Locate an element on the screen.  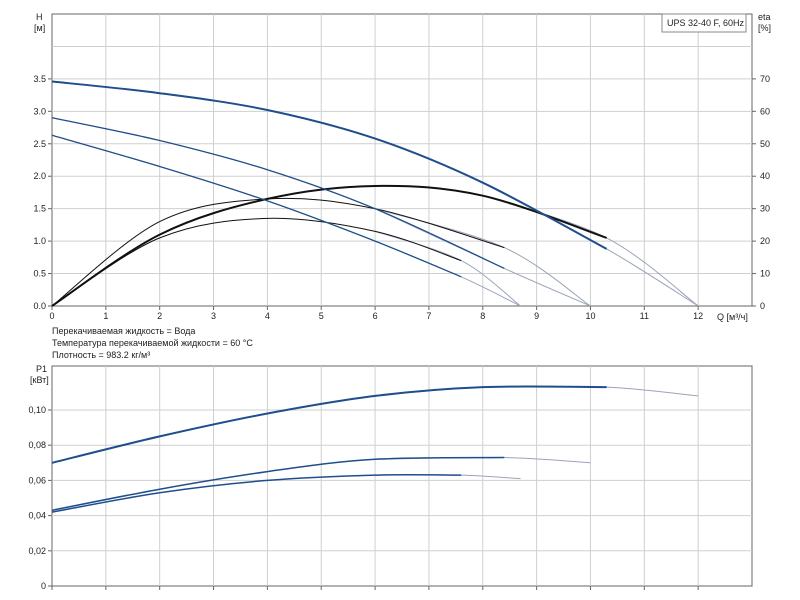
x-tick-label: 11 is located at coordinates (644, 316).